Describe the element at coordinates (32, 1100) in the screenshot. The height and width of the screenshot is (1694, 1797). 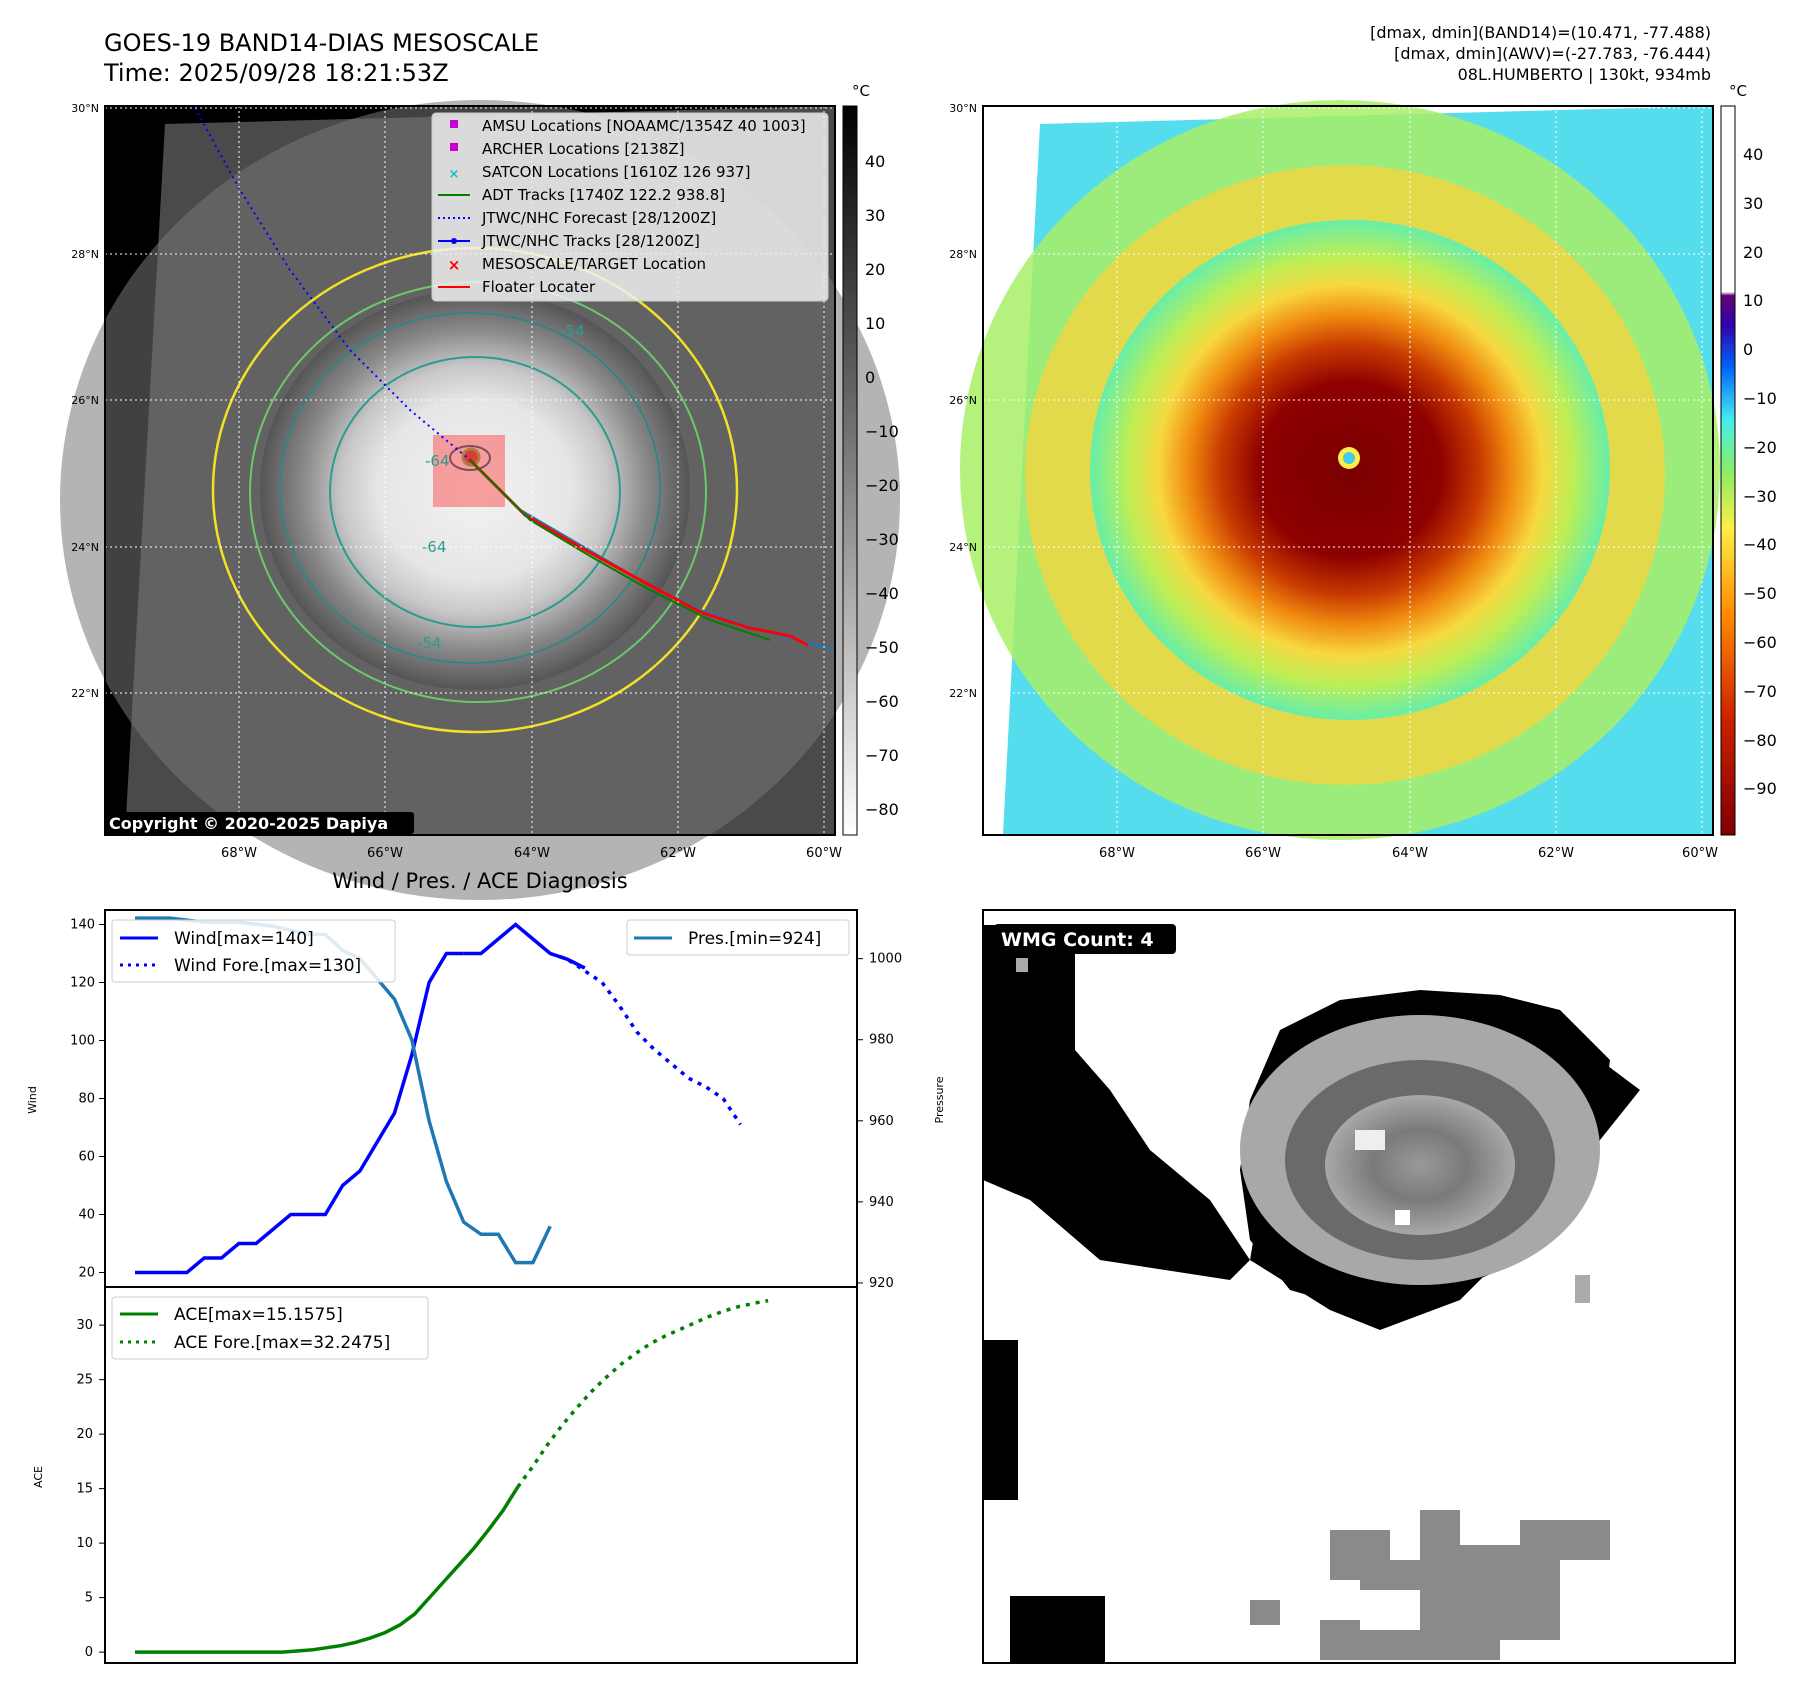
I see `wind-ylabel: Wind` at that location.